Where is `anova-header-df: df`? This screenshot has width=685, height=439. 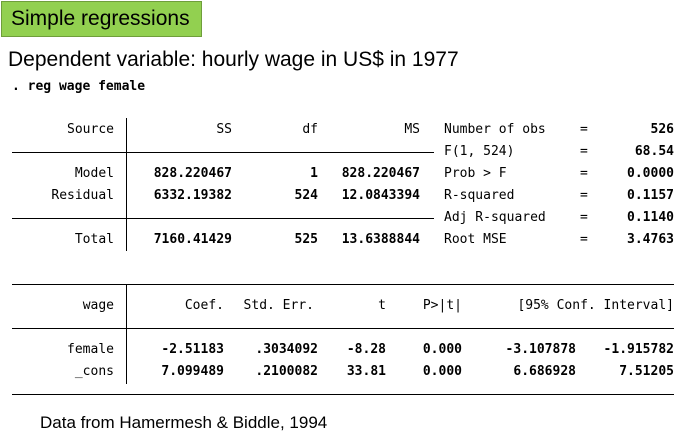 anova-header-df: df is located at coordinates (310, 129).